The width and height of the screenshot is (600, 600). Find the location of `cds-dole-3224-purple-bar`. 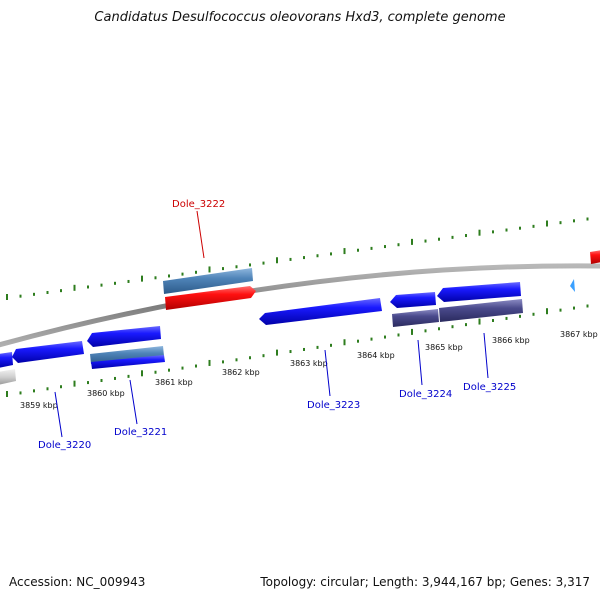

cds-dole-3224-purple-bar is located at coordinates (415, 318).